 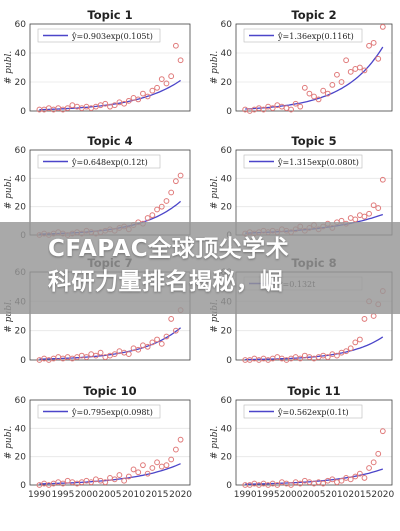 I want to click on x-tick-label: 2005, so click(x=314, y=495).